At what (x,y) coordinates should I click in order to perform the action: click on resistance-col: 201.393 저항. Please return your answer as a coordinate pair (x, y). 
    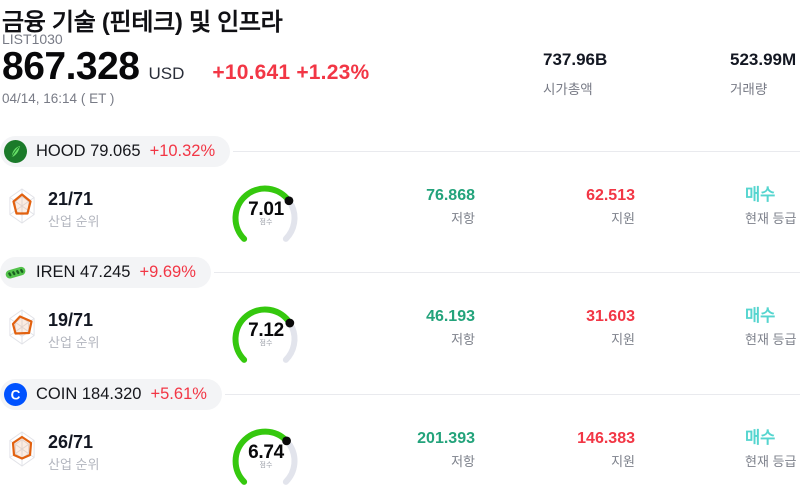
    Looking at the image, I should click on (425, 450).